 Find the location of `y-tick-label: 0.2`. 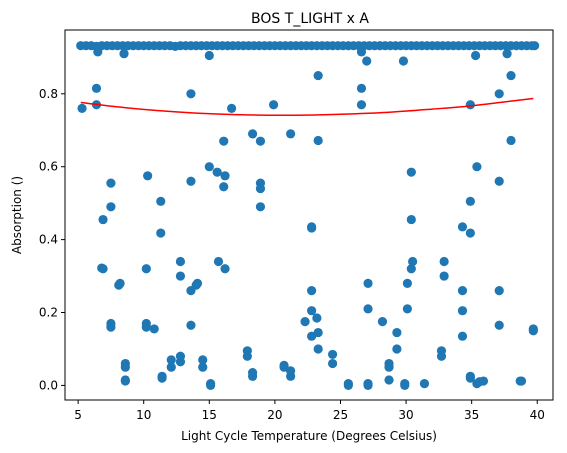

y-tick-label: 0.2 is located at coordinates (48, 313).